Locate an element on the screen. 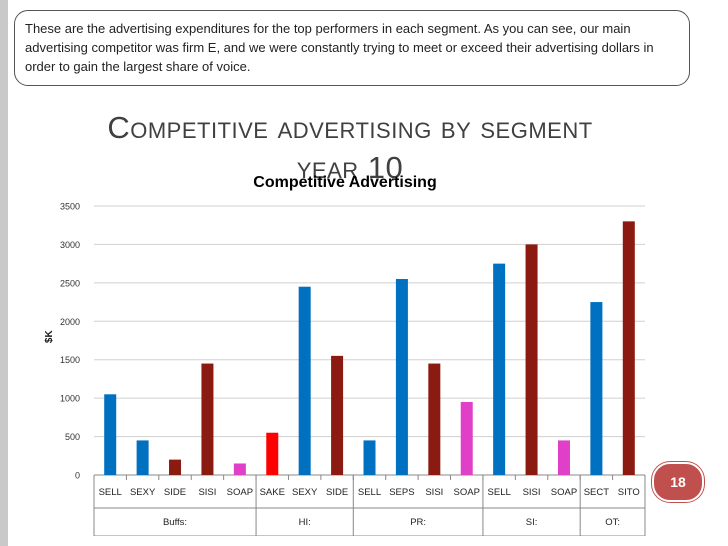 This screenshot has height=546, width=728. y-tick-label: 2000 is located at coordinates (70, 322).